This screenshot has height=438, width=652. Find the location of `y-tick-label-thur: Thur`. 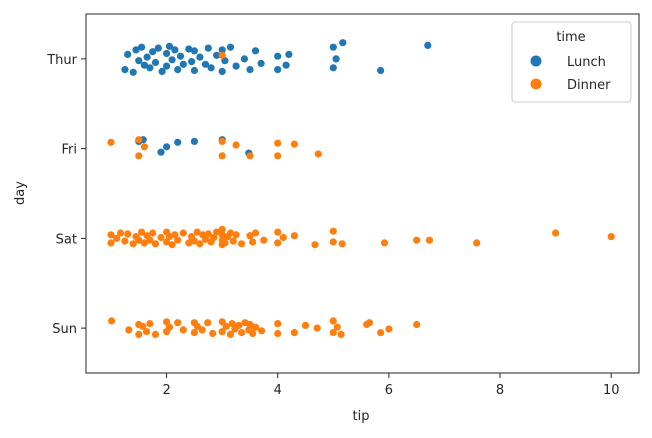

y-tick-label-thur: Thur is located at coordinates (61, 60).